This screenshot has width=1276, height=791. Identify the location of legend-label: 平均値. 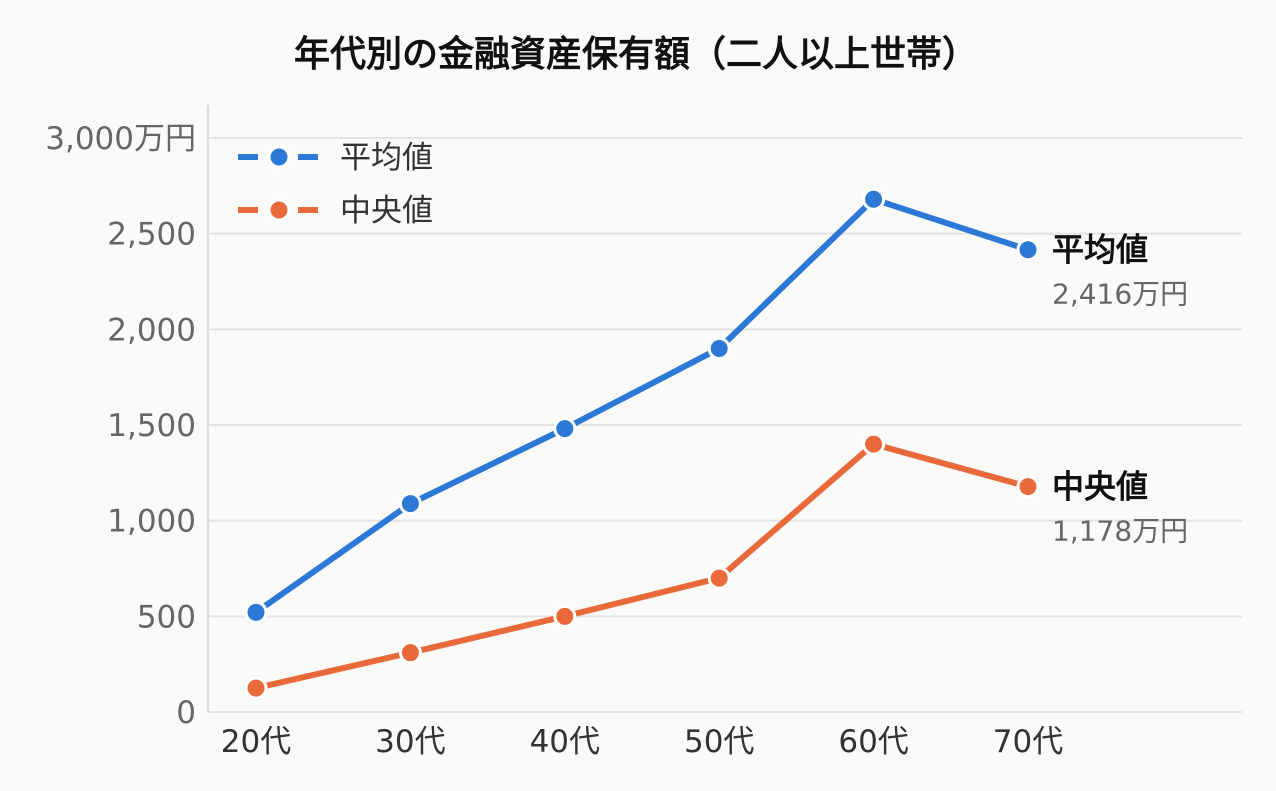
(386, 158).